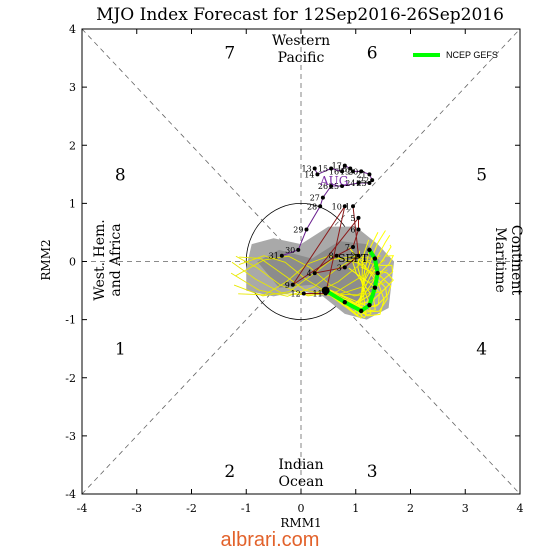 The height and width of the screenshot is (547, 547). What do you see at coordinates (72, 203) in the screenshot?
I see `y-tick-label-5: 1` at bounding box center [72, 203].